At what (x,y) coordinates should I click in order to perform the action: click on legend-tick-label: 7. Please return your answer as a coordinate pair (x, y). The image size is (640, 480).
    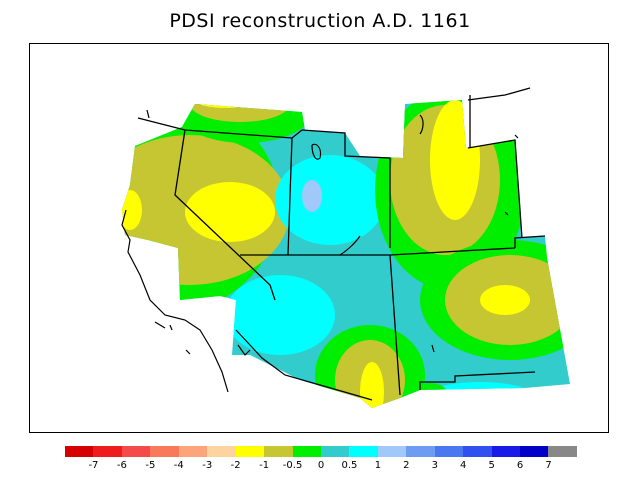
    Looking at the image, I should click on (548, 465).